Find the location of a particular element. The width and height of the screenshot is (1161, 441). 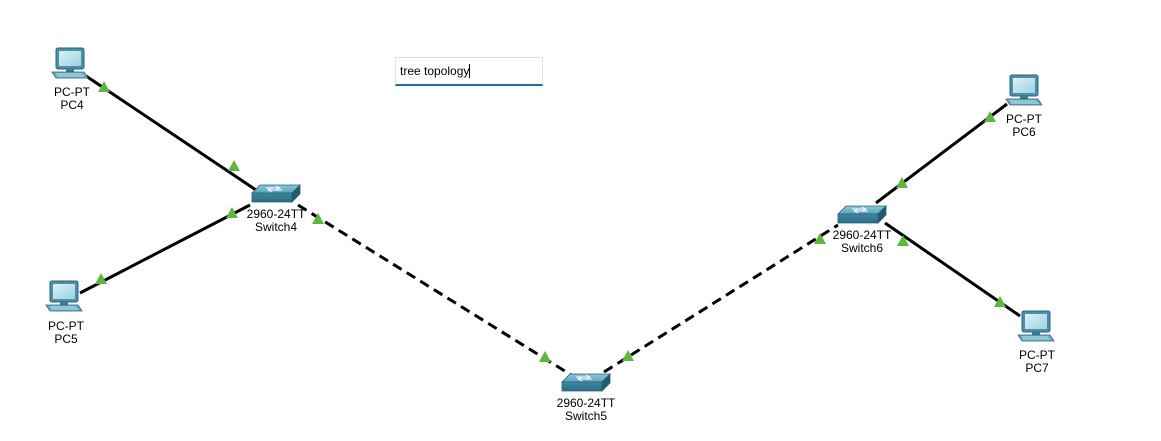

link-pc4-switch4 is located at coordinates (171, 133).